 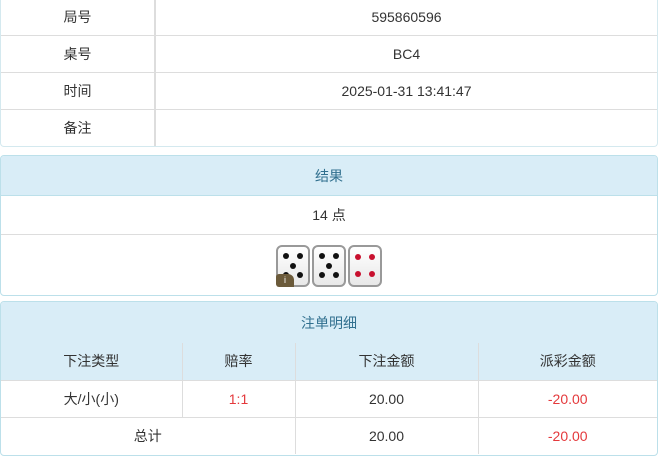 I want to click on info-icon: i, so click(x=285, y=280).